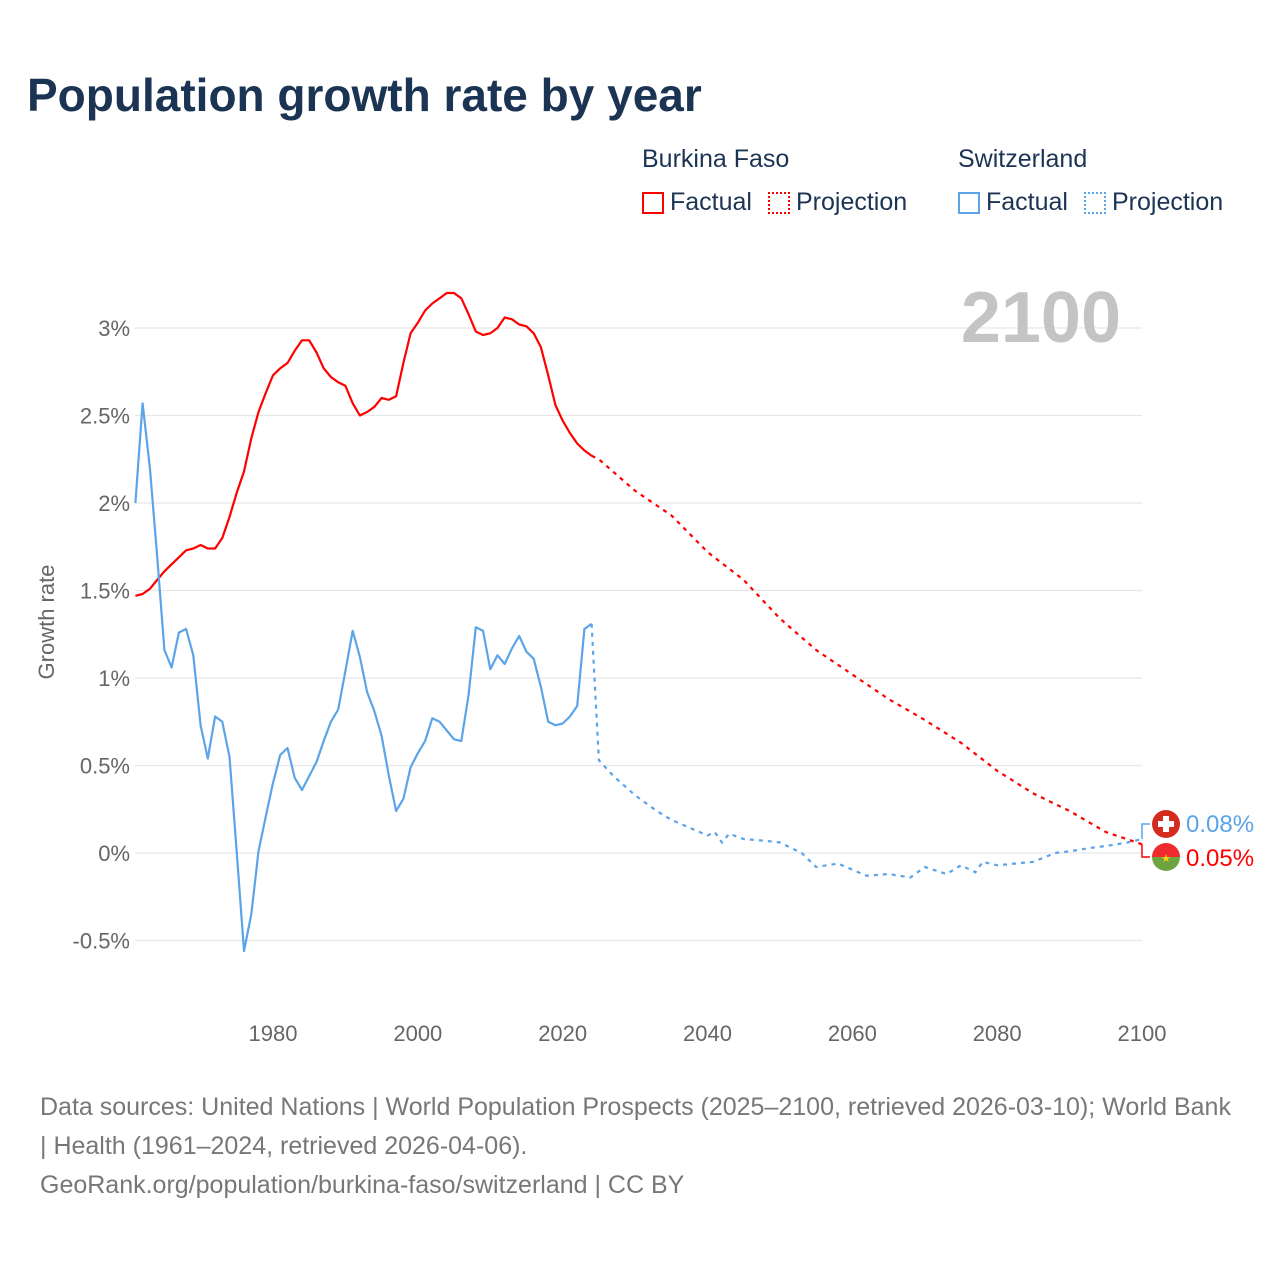 The height and width of the screenshot is (1280, 1280). I want to click on line-burkina-faso-projection, so click(867, 650).